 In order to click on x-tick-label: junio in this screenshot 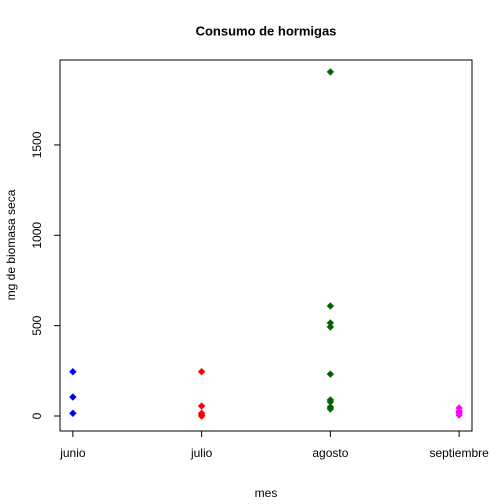, I will do `click(72, 453)`.